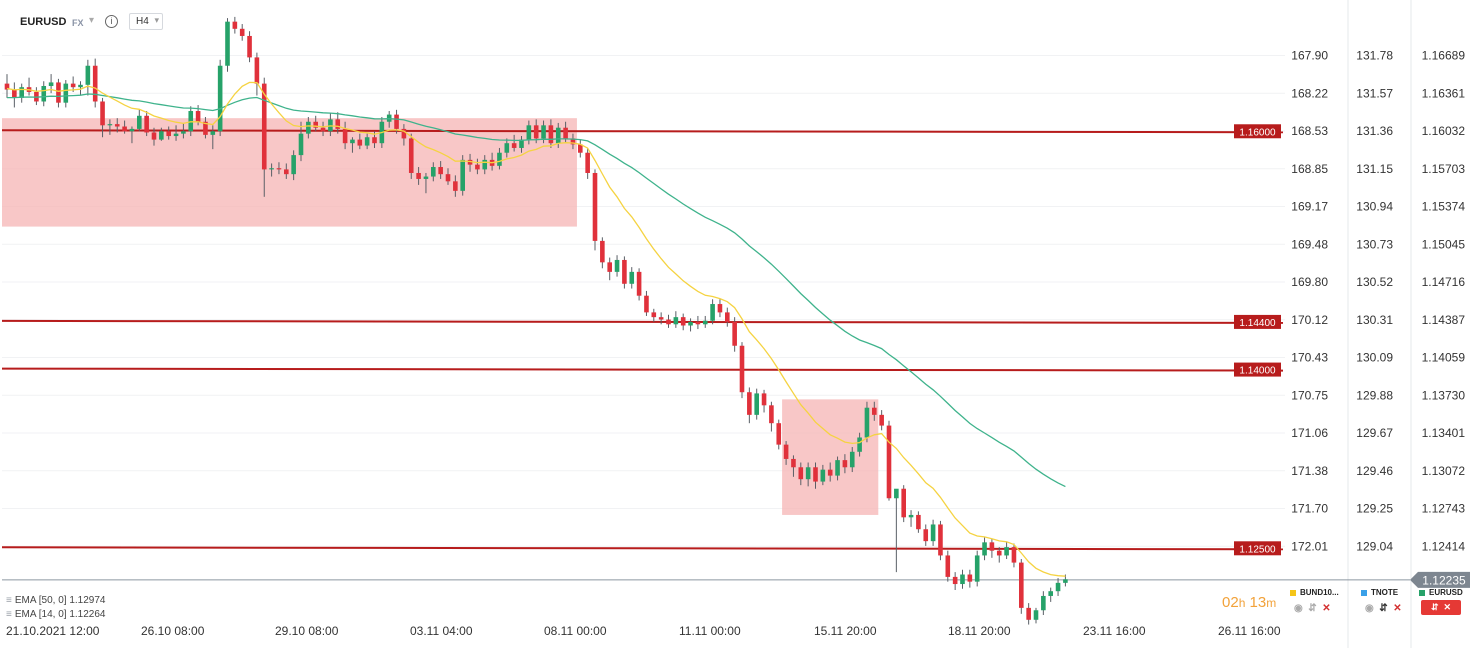  I want to click on time-tick-label: 18.11 20:00, so click(979, 631).